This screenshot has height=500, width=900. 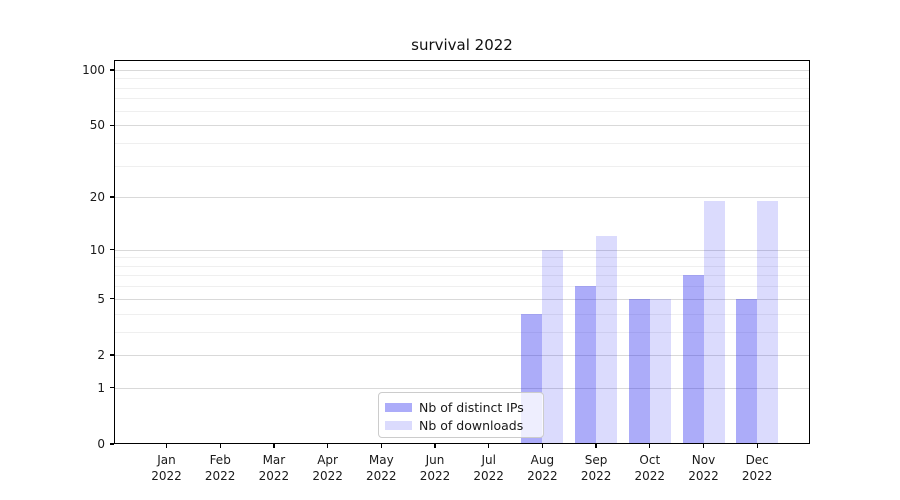 What do you see at coordinates (101, 444) in the screenshot?
I see `y-tick-label: 0` at bounding box center [101, 444].